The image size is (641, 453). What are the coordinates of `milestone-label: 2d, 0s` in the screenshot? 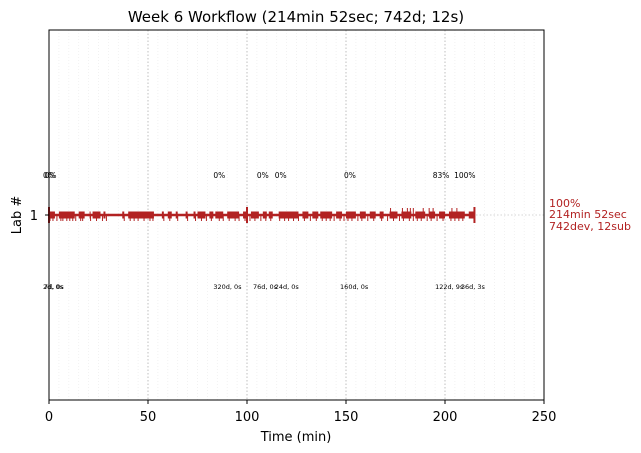 It's located at (53, 287).